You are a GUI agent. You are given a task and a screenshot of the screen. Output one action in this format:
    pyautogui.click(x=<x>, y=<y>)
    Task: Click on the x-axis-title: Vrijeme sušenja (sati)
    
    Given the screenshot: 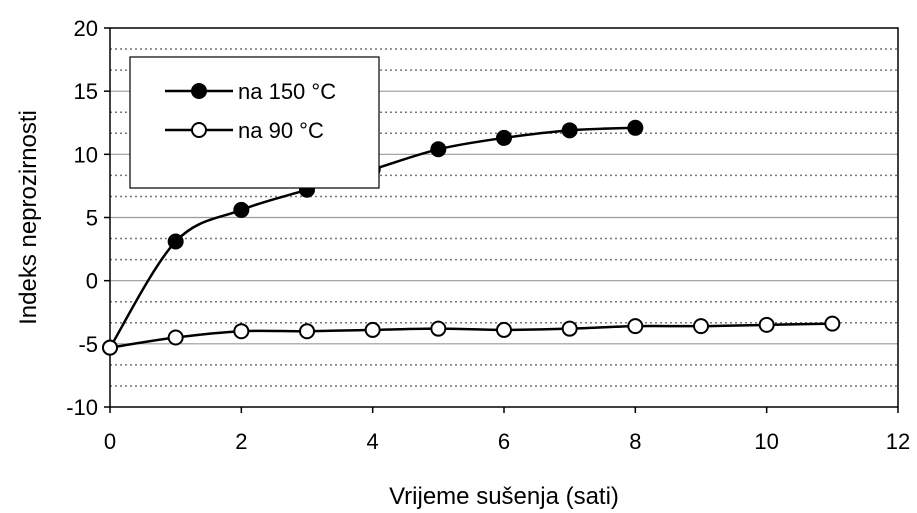 What is the action you would take?
    pyautogui.click(x=504, y=496)
    